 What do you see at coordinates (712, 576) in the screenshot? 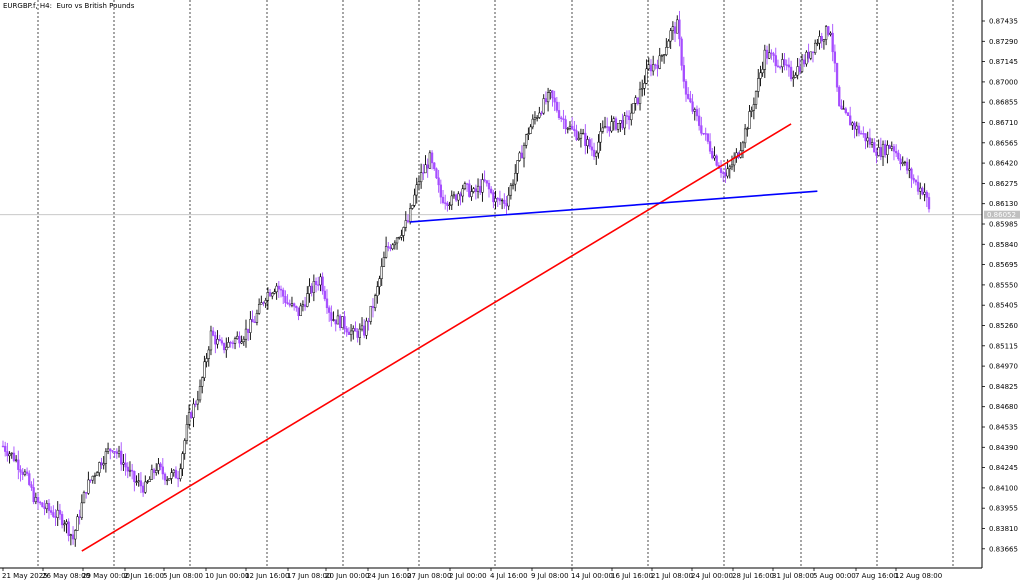
I see `x-tick-label: 24 Jul 00:00` at bounding box center [712, 576].